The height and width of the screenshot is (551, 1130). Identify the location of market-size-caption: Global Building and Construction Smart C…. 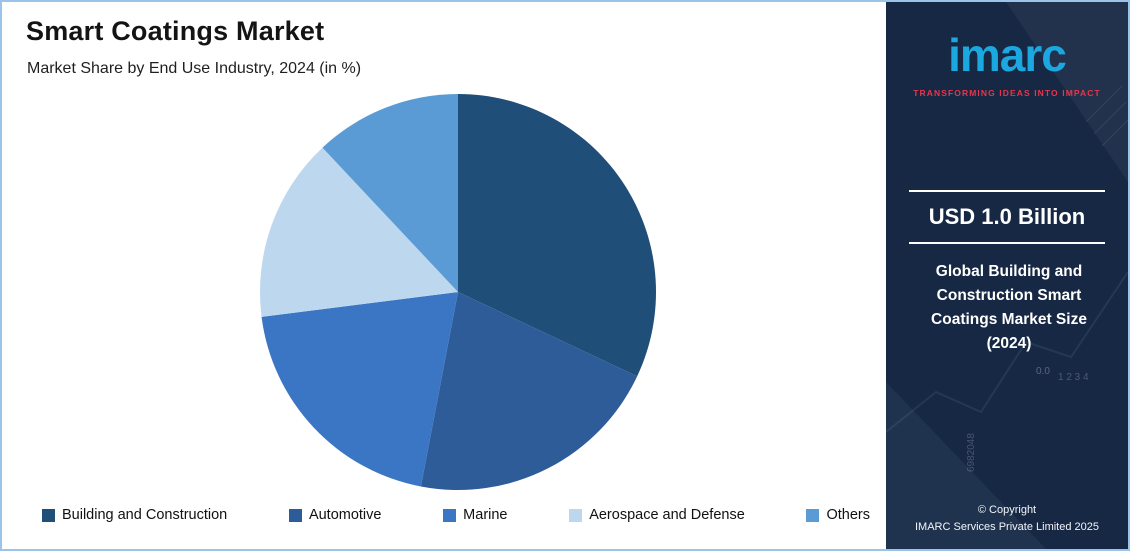
(1009, 308).